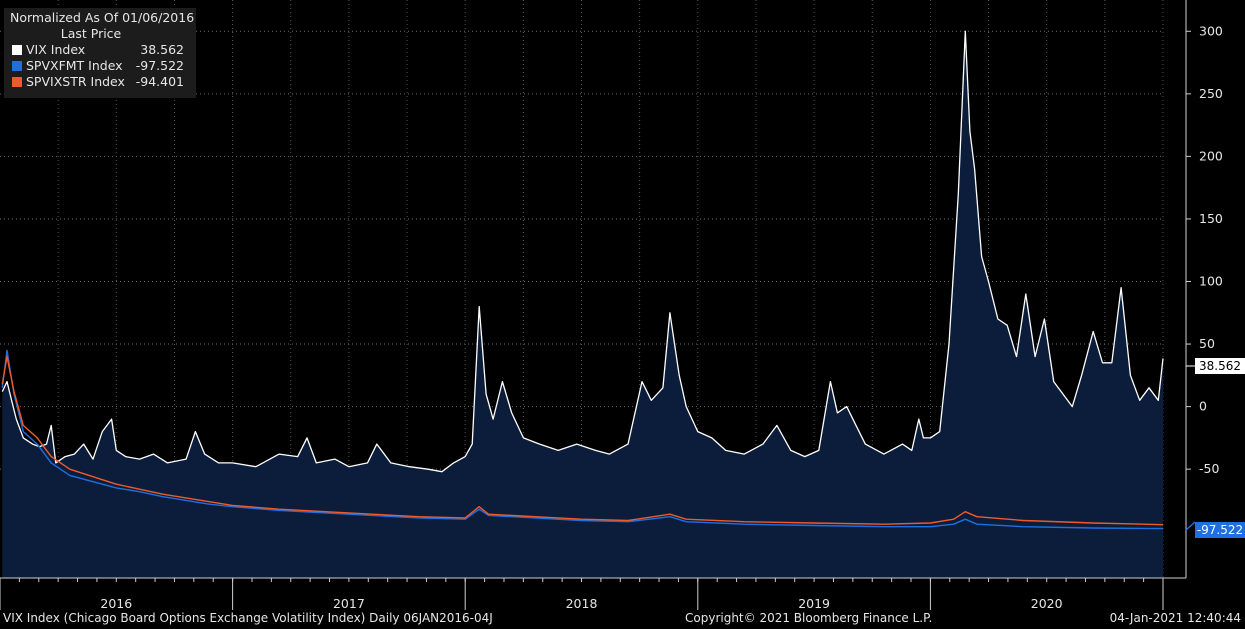 Image resolution: width=1245 pixels, height=629 pixels. I want to click on xtick-label-2016: 2016, so click(116, 603).